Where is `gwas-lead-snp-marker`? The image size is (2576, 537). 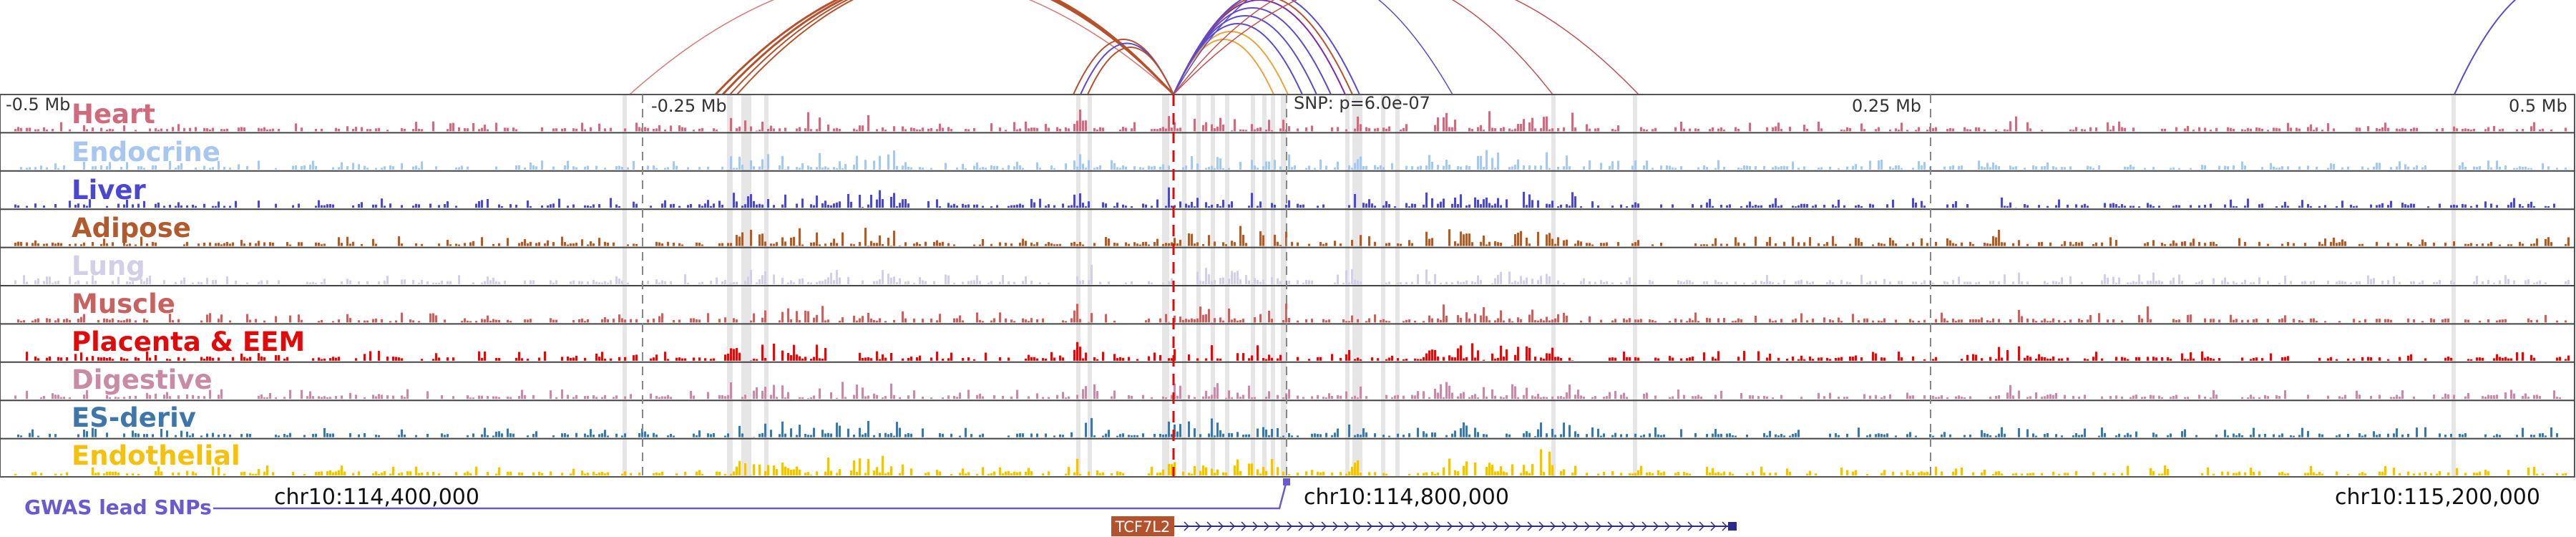 gwas-lead-snp-marker is located at coordinates (1286, 481).